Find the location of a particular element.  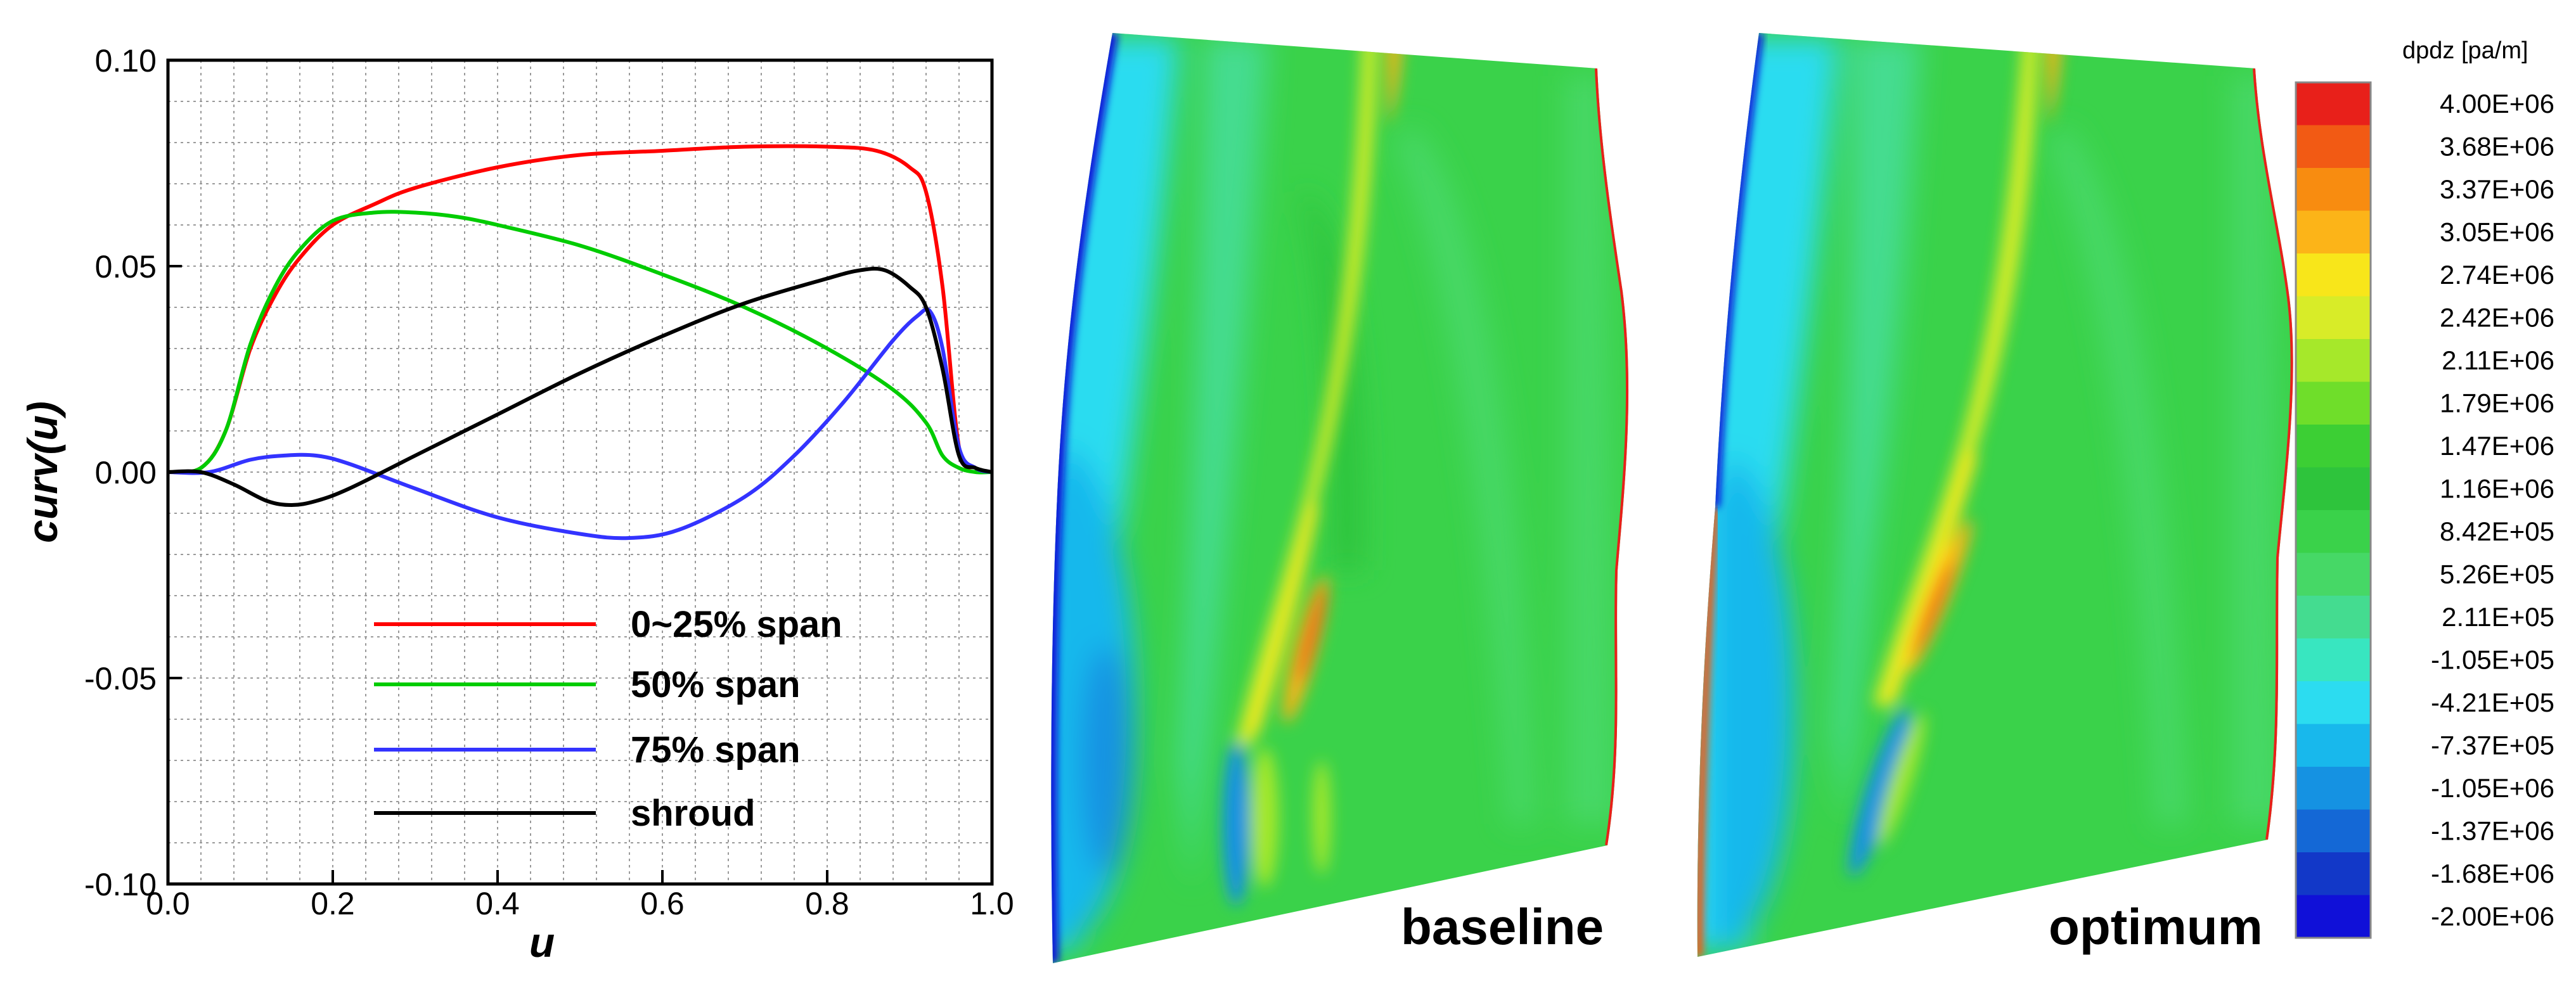

colorbar-label: 2.11E+06 is located at coordinates (2498, 360).